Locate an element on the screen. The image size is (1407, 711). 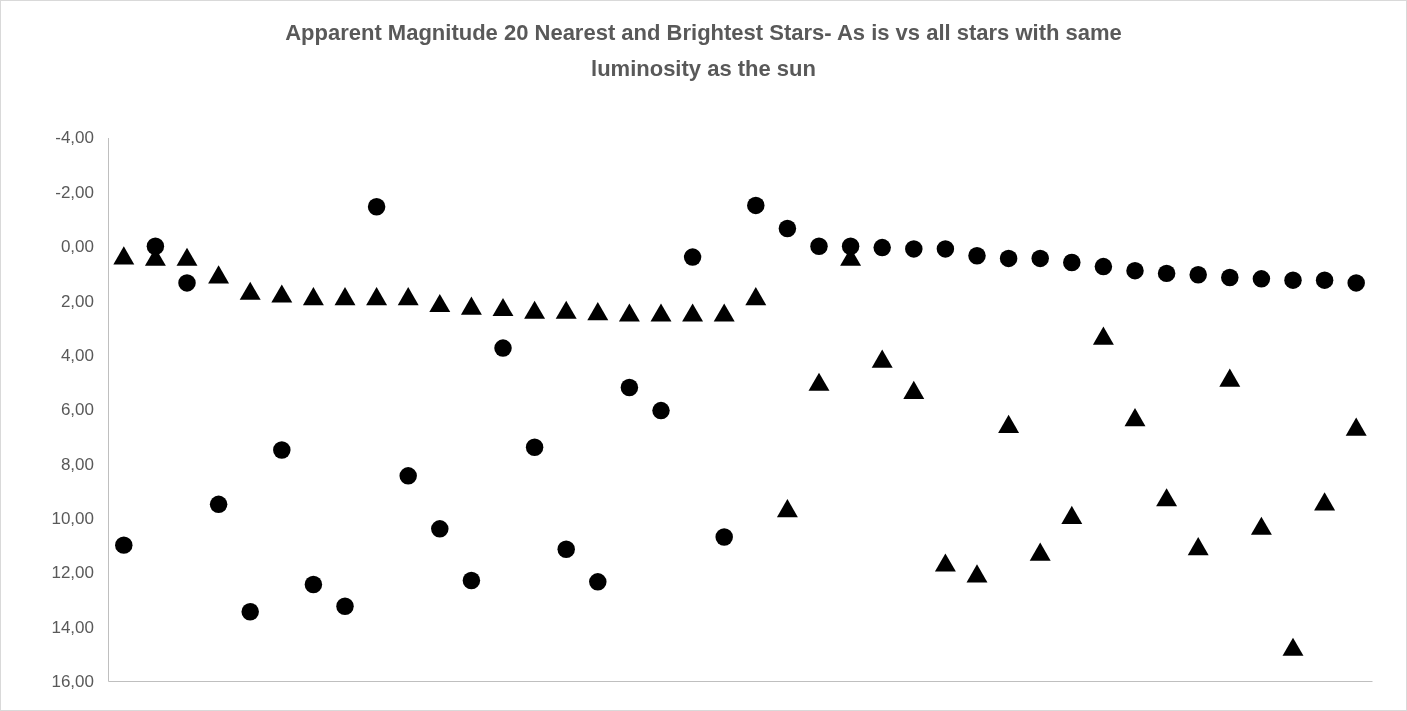
y-tick-label: -4,00 is located at coordinates (74, 138).